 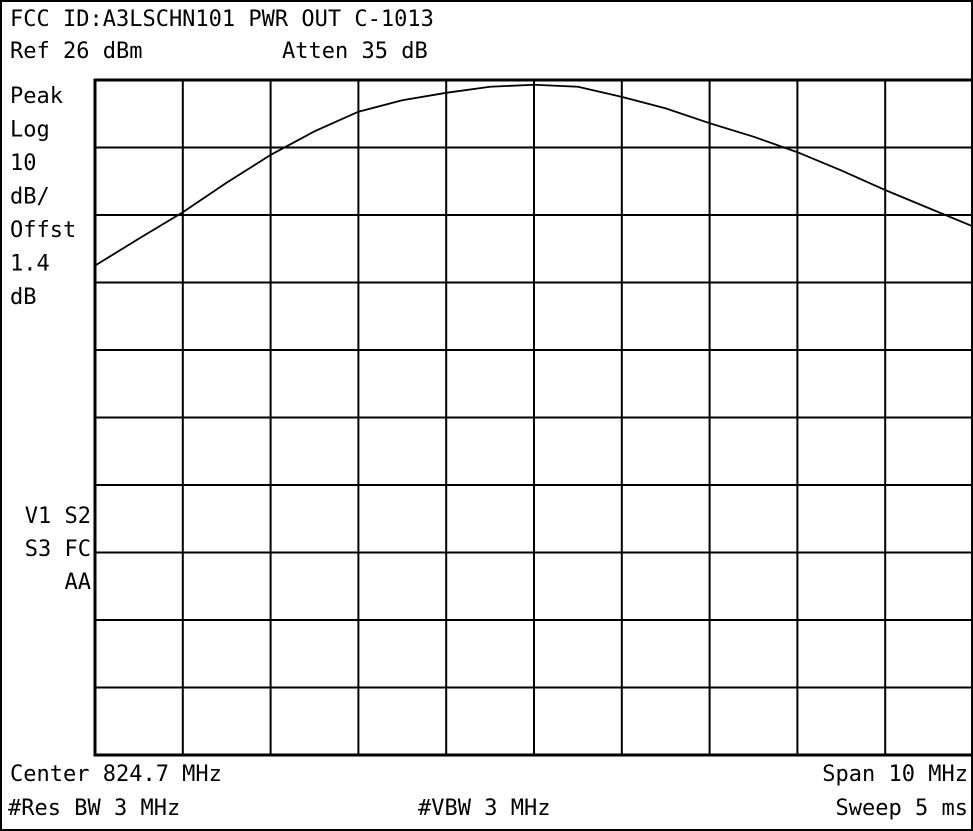 What do you see at coordinates (43, 230) in the screenshot?
I see `side-label: Offst` at bounding box center [43, 230].